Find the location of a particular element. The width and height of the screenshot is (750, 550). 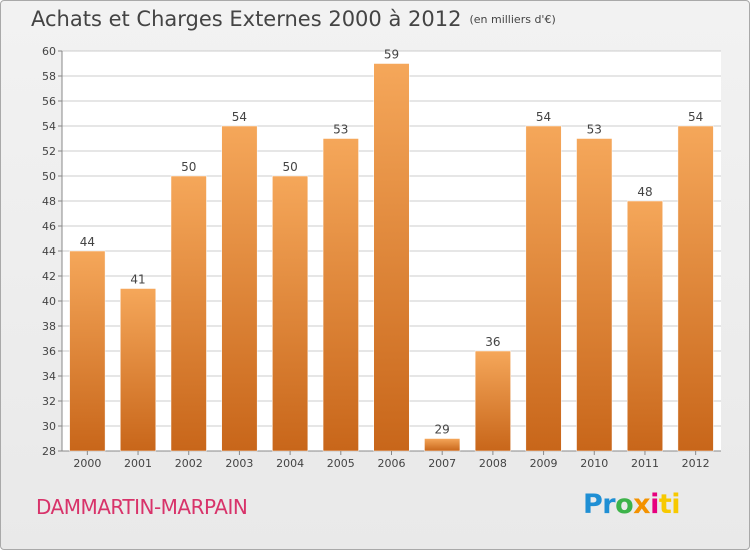

y-tick-label: 54 is located at coordinates (49, 126).